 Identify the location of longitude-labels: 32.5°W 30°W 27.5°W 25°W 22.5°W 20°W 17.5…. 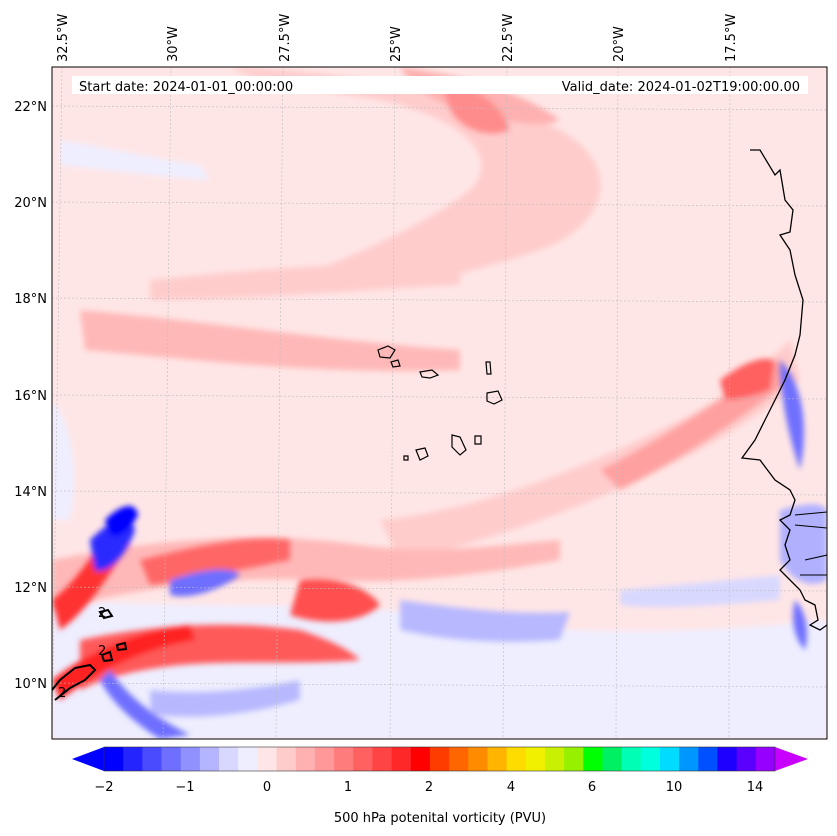
(397, 38).